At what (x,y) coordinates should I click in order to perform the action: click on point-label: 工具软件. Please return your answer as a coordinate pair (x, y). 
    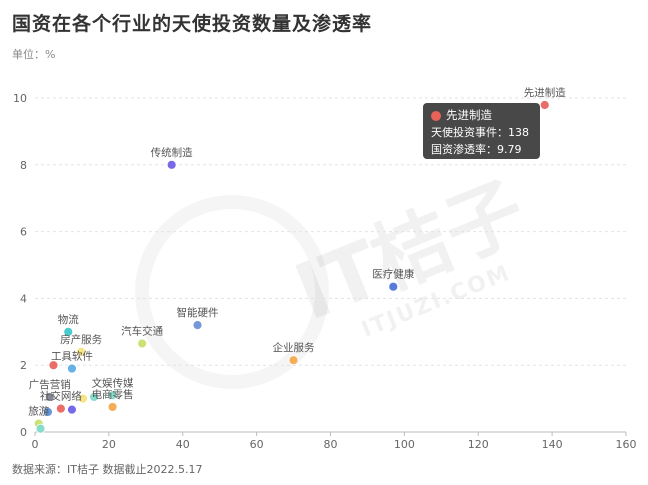
    Looking at the image, I should click on (72, 356).